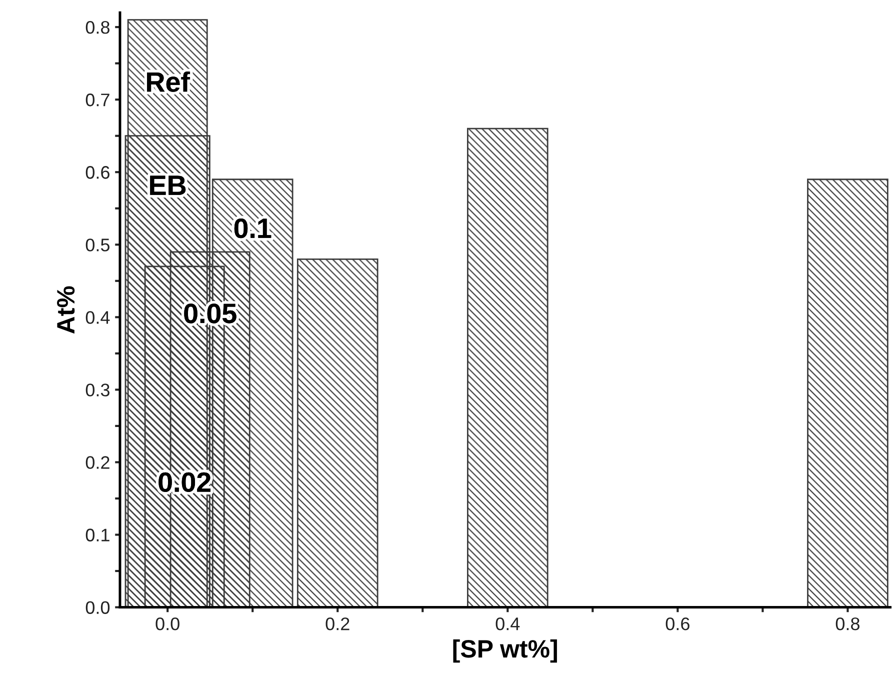  What do you see at coordinates (98, 245) in the screenshot?
I see `y-tick-label: 0.5` at bounding box center [98, 245].